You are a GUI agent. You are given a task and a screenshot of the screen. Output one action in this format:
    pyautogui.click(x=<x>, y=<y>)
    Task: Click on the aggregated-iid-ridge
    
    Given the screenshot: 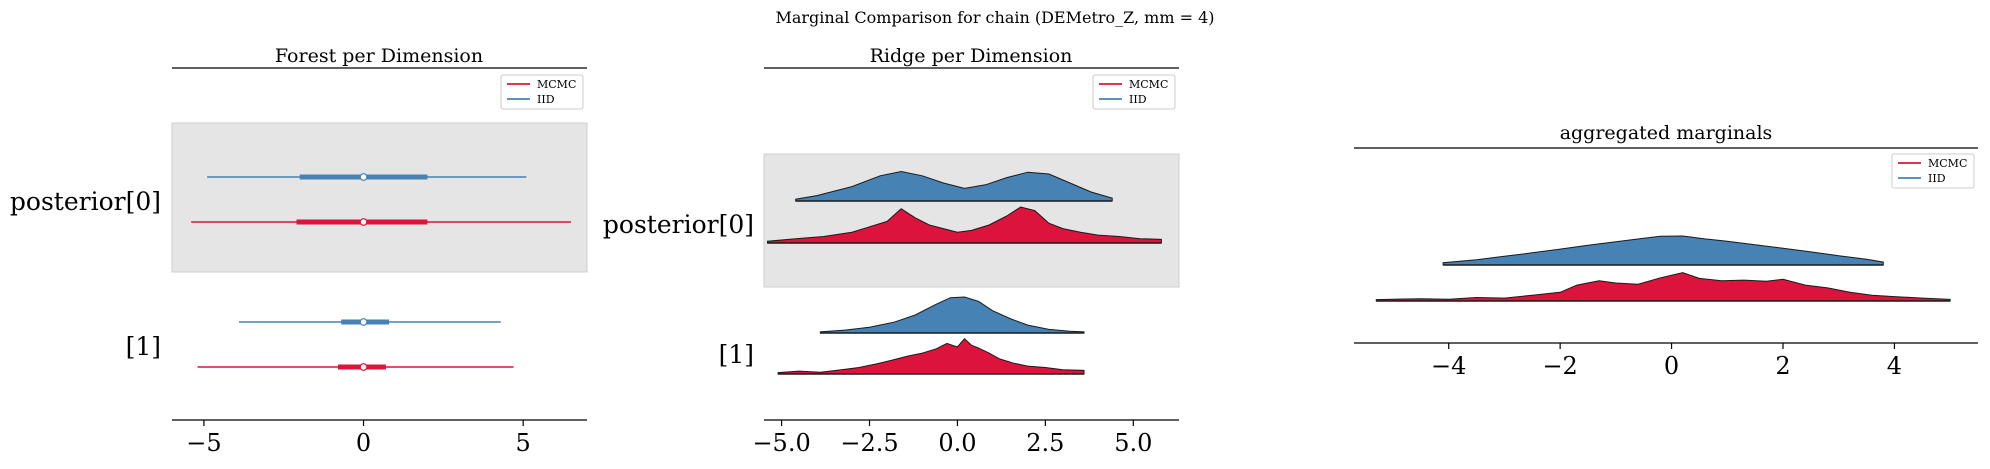 What is the action you would take?
    pyautogui.click(x=1663, y=250)
    